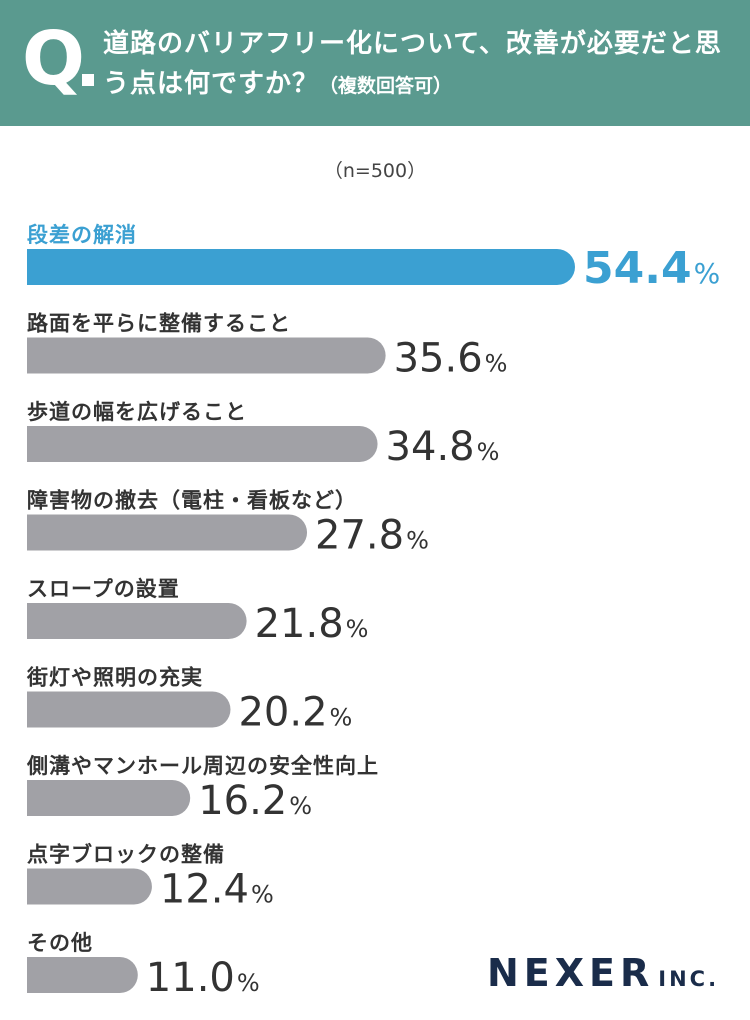 This screenshot has width=750, height=1020. Describe the element at coordinates (159, 324) in the screenshot. I see `category-label: 路面を平らに整備すること` at that location.